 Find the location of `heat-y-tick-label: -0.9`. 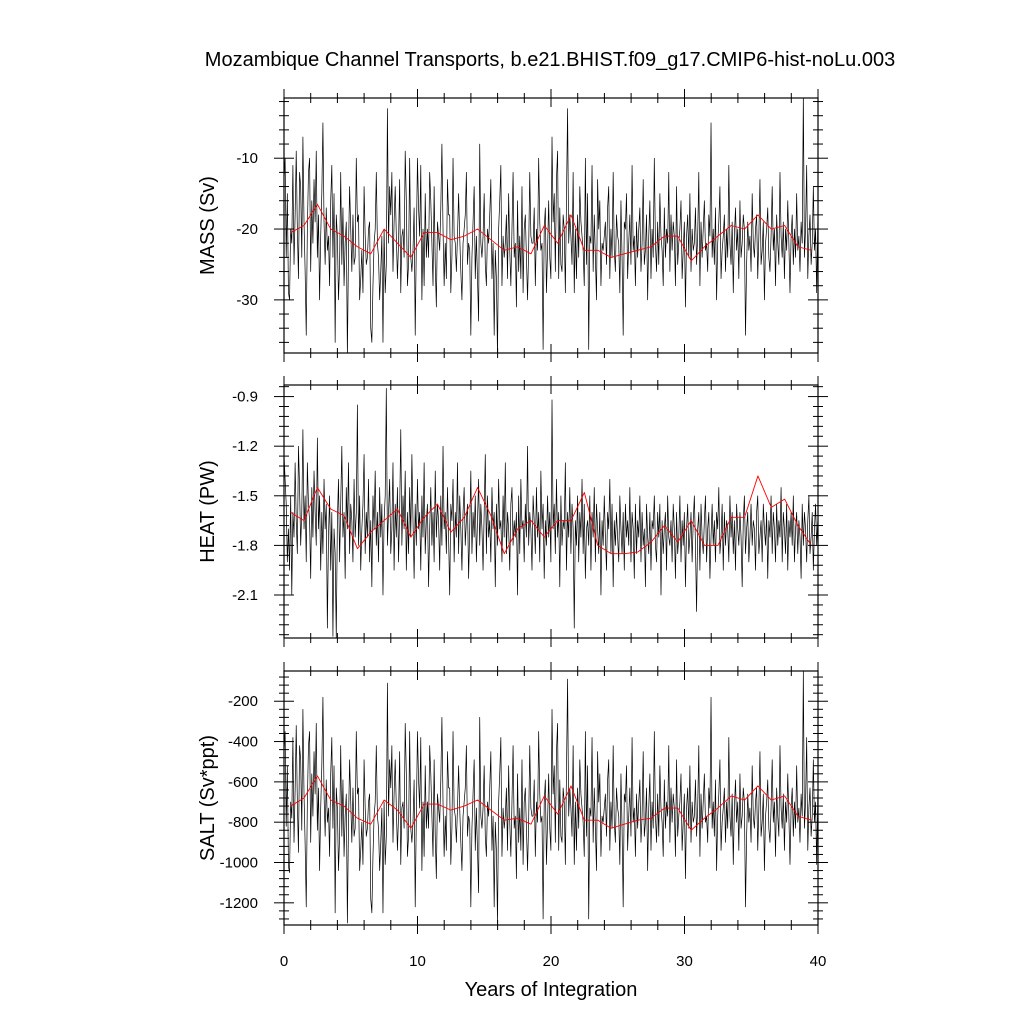

heat-y-tick-label: -0.9 is located at coordinates (245, 397).